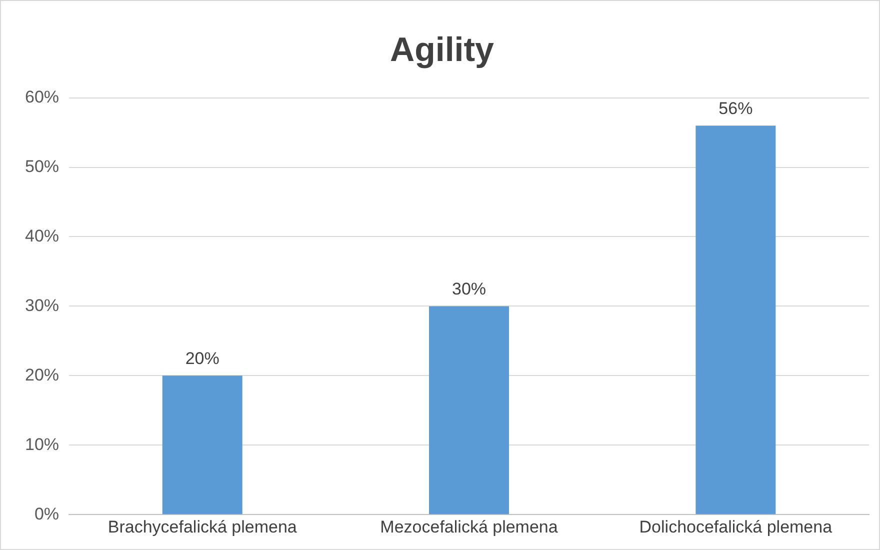 The height and width of the screenshot is (550, 880). I want to click on y-tick-label: 20%, so click(42, 374).